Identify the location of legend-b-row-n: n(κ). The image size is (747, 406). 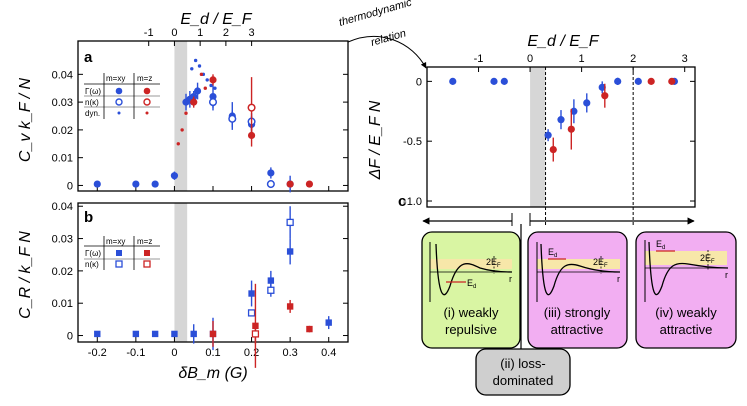
(92, 264).